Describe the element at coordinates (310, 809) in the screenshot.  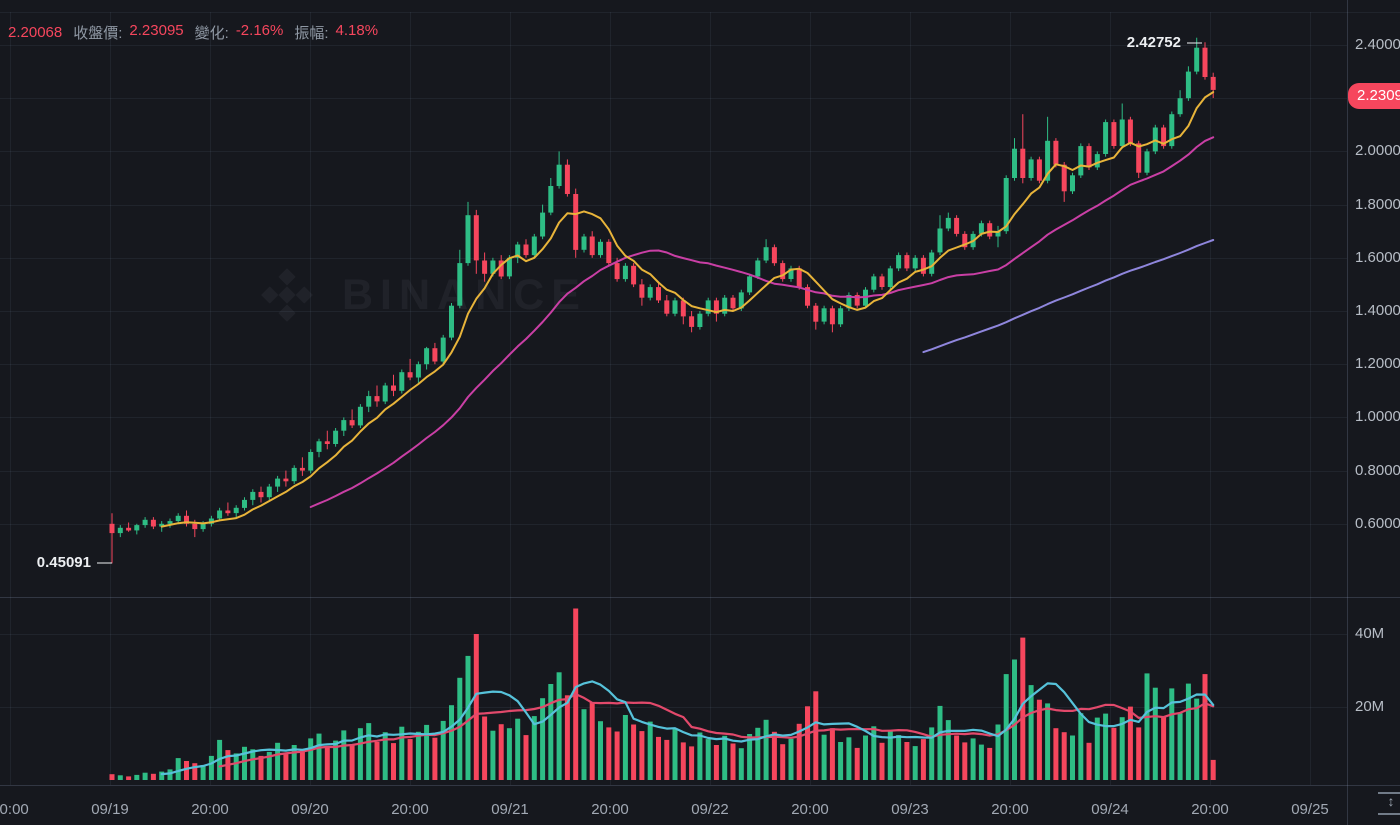
I see `time-axis-label: 09/20` at that location.